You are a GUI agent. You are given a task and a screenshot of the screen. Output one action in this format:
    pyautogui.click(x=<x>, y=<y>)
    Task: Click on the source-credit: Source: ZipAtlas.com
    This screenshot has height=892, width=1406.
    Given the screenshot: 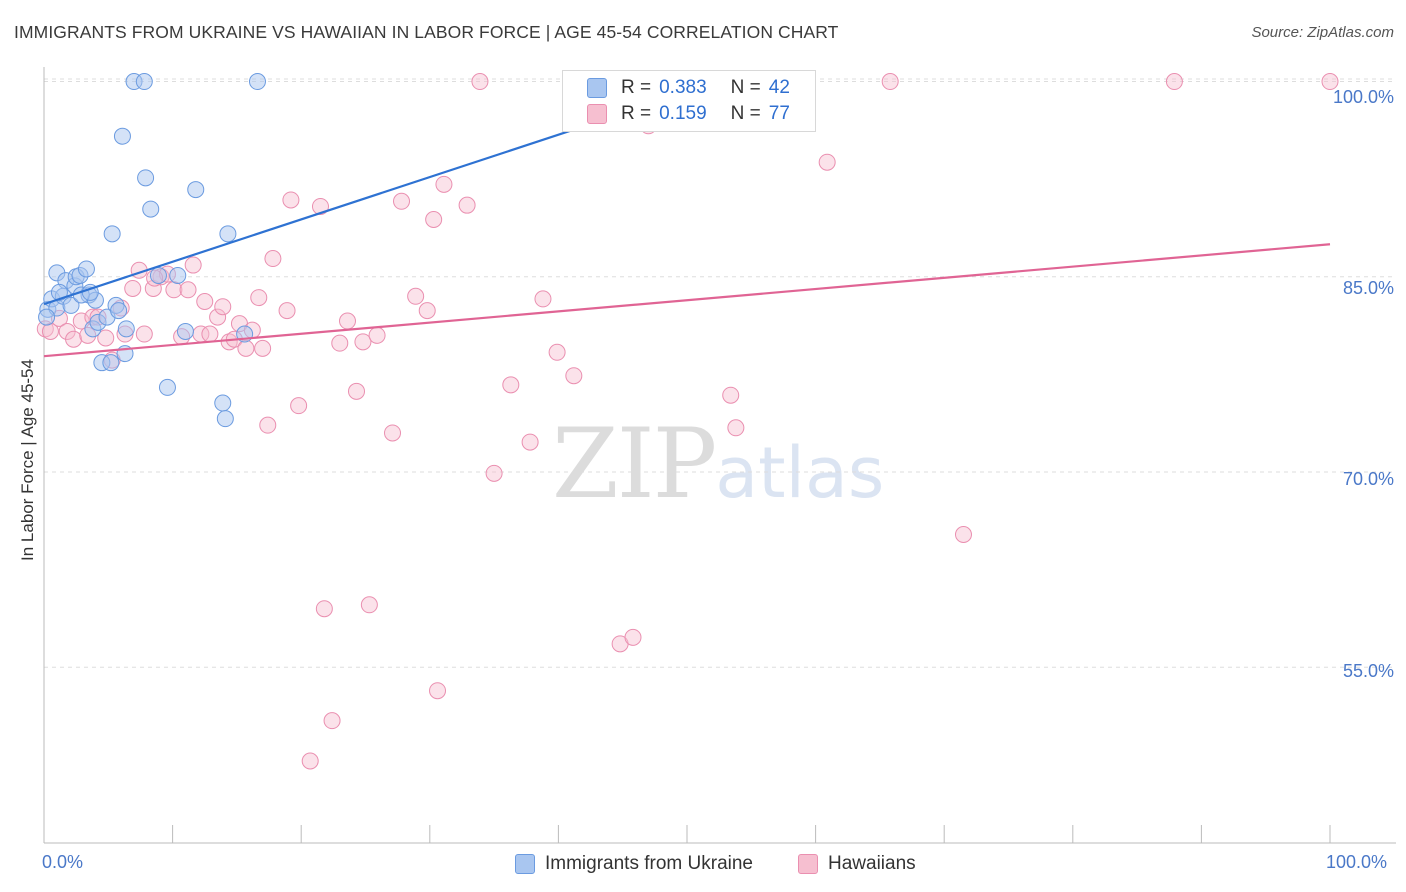 What is the action you would take?
    pyautogui.click(x=1322, y=32)
    